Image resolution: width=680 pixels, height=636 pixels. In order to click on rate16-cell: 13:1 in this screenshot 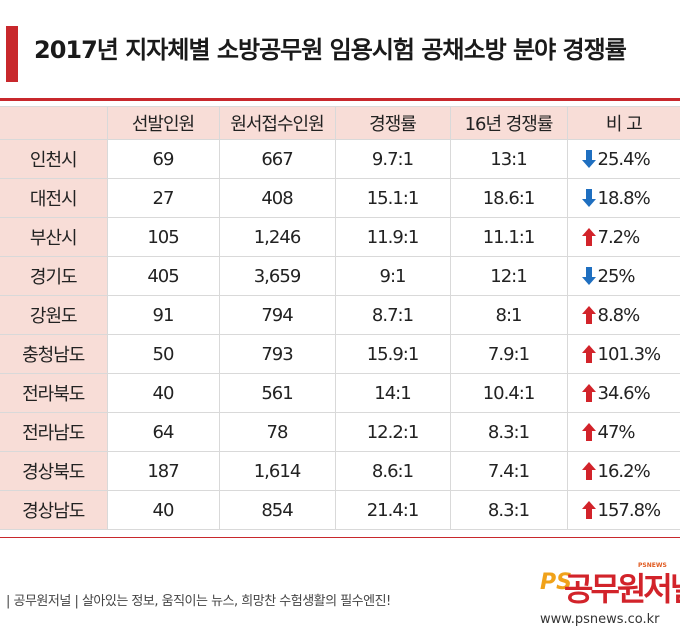, I will do `click(508, 159)`.